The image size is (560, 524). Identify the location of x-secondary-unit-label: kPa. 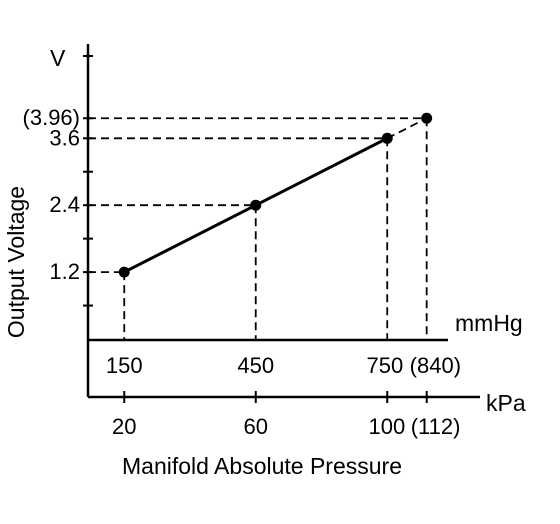
(506, 403).